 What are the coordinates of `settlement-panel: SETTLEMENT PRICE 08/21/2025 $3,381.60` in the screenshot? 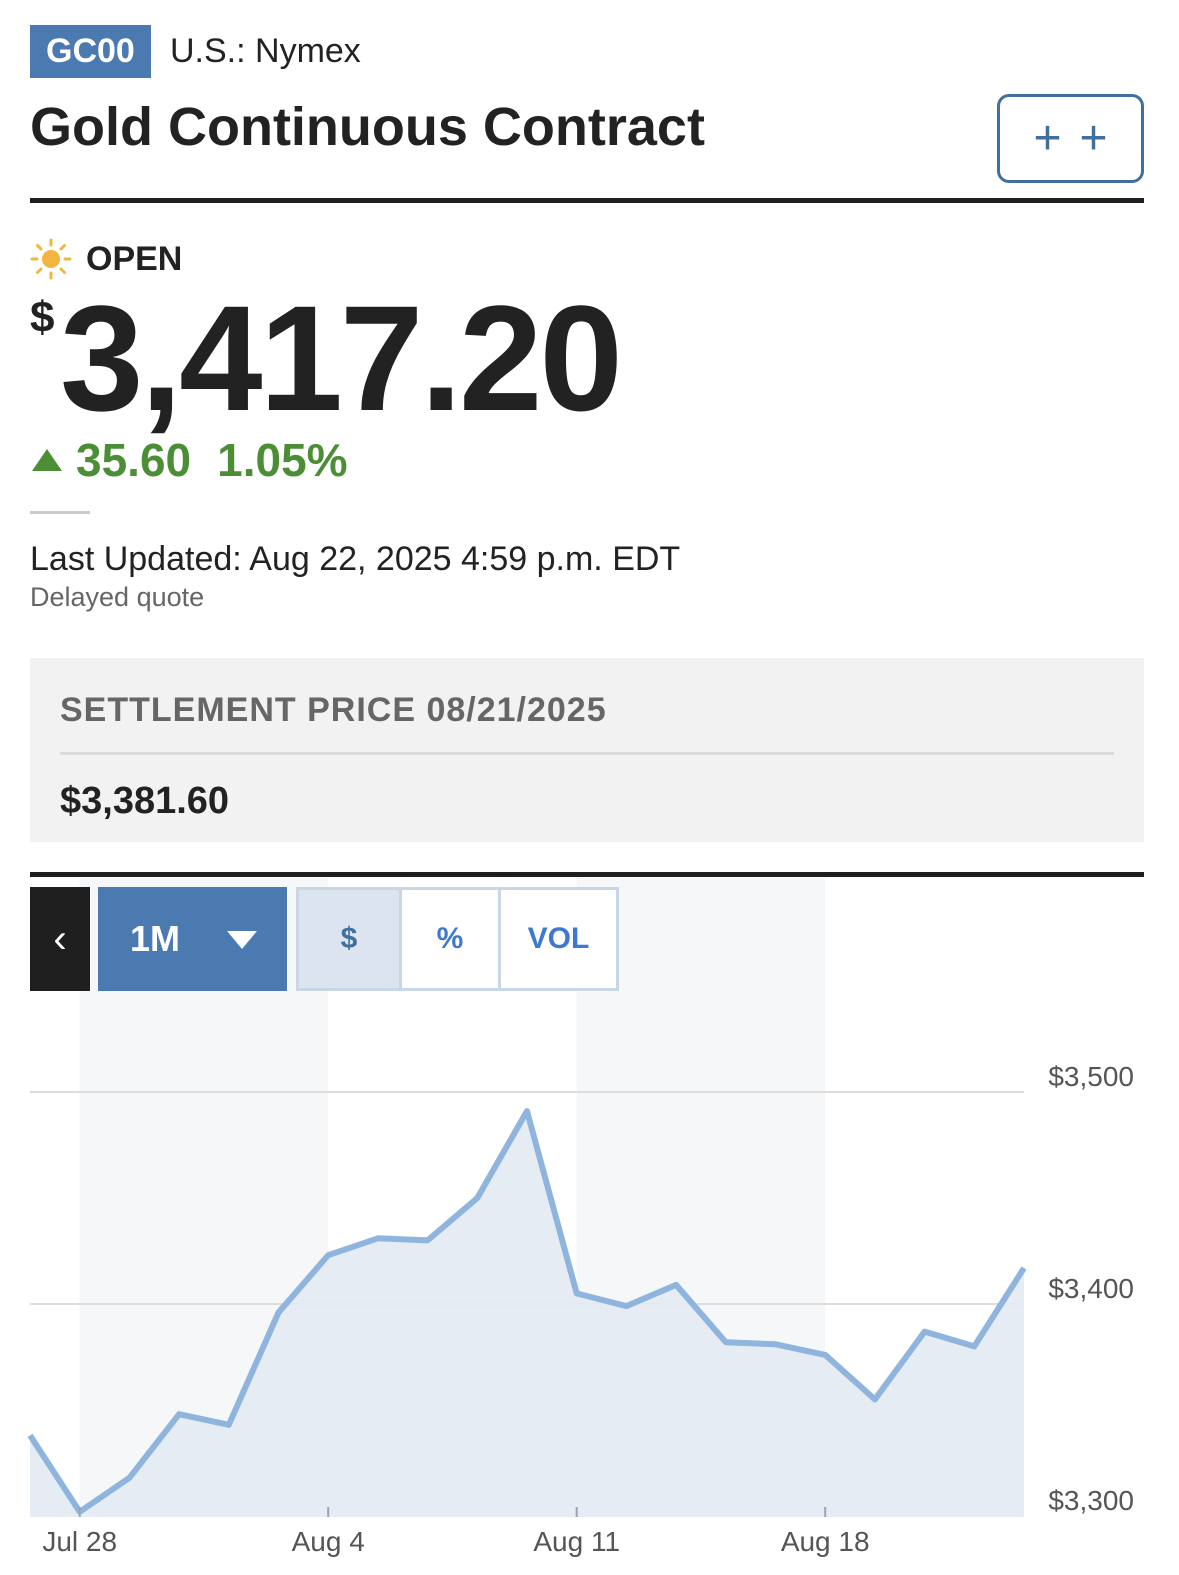 It's located at (587, 750).